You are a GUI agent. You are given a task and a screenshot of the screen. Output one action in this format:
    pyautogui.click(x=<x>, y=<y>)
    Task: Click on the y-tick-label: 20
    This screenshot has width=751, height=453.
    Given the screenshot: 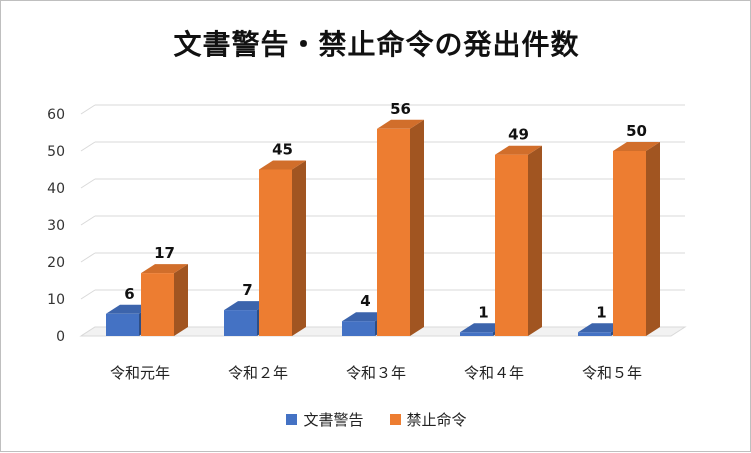 What is the action you would take?
    pyautogui.click(x=56, y=263)
    